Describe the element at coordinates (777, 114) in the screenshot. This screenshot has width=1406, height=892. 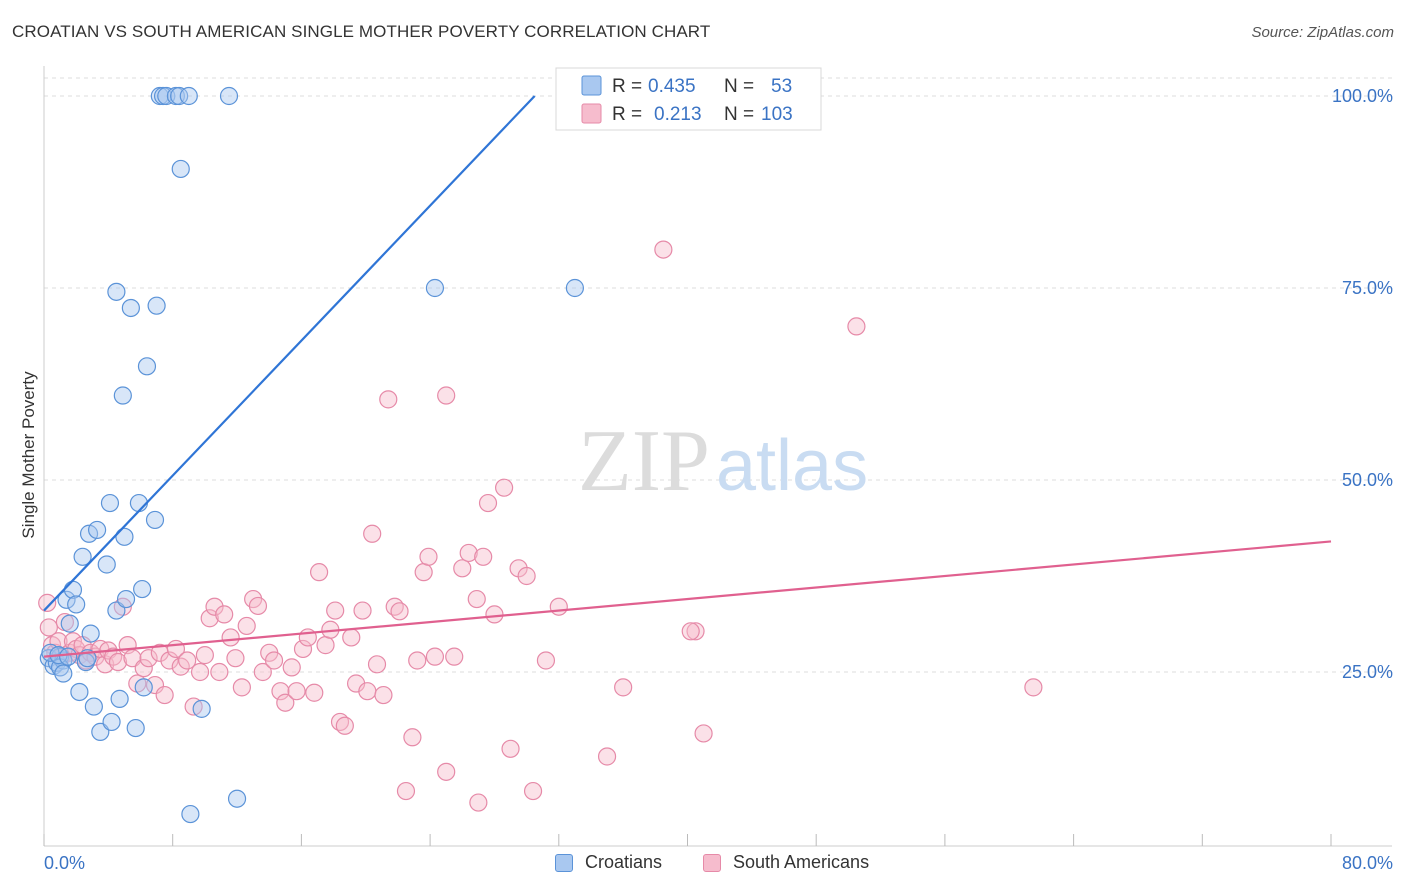
I see `legend-n-value: 103` at that location.